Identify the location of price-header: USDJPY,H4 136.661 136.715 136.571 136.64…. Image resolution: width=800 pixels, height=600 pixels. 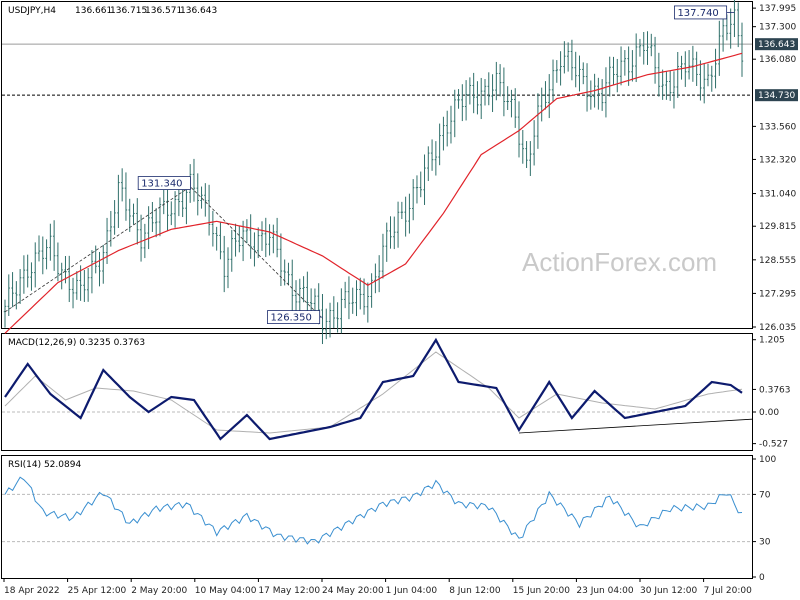
(112, 11).